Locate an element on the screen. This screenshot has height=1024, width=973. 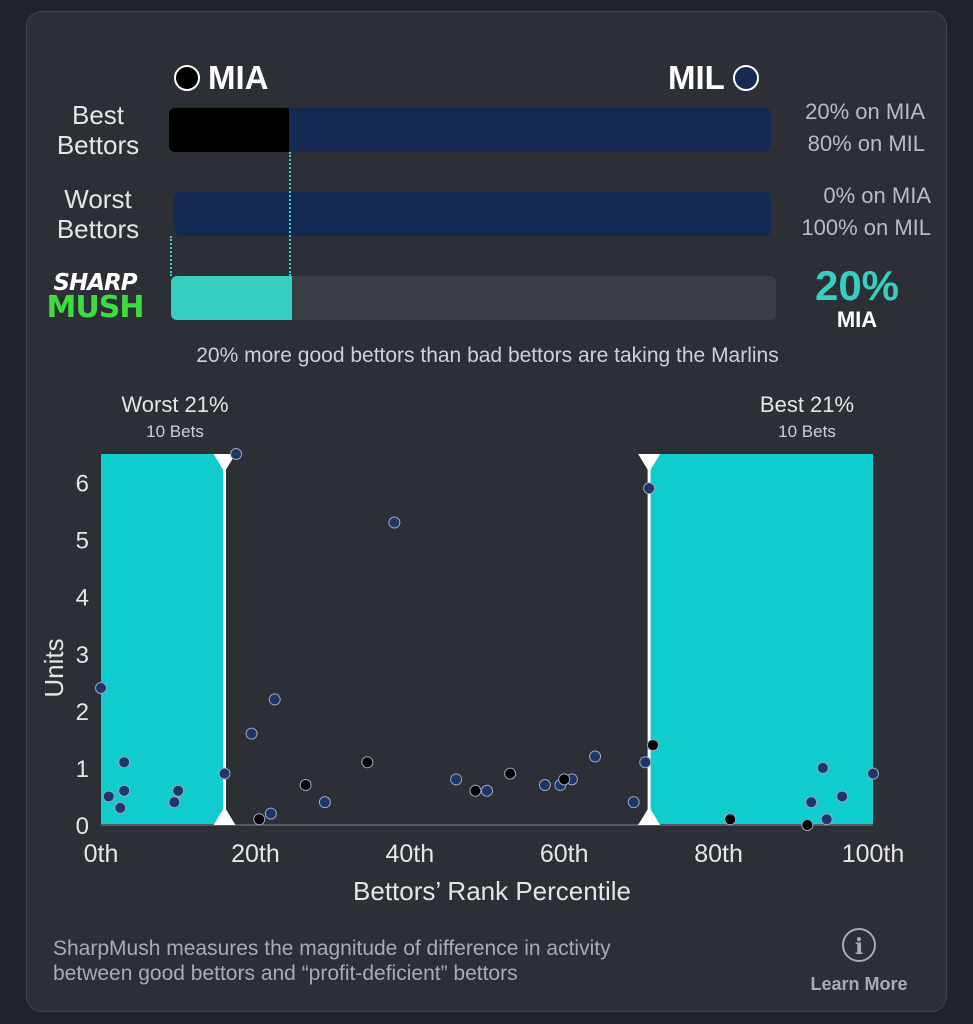
worst-bettors-mia-pct: 0% on MIA is located at coordinates (877, 195).